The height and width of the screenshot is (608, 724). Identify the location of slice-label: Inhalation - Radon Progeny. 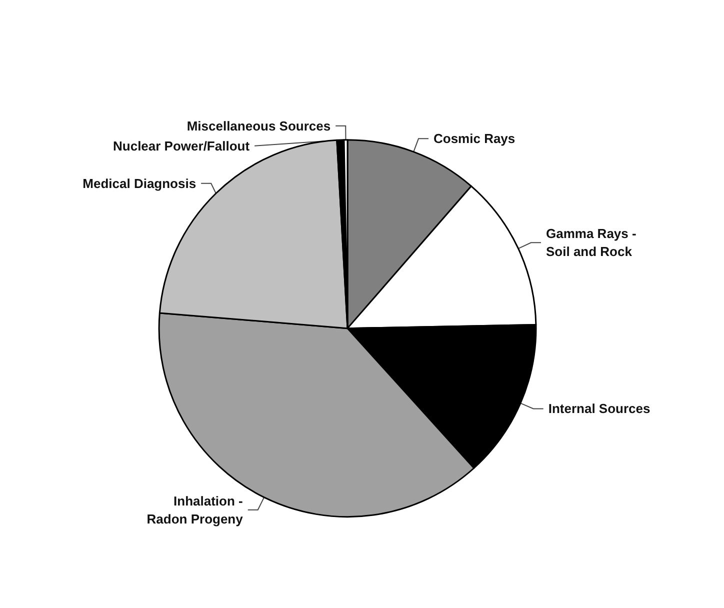
(195, 509).